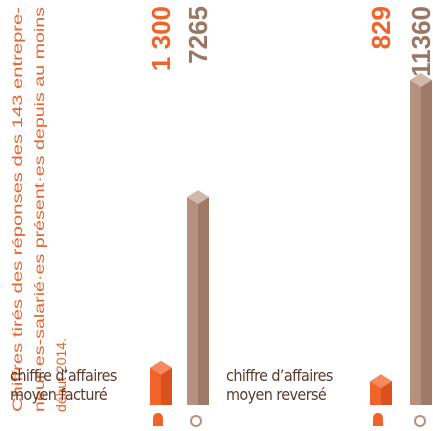 The height and width of the screenshot is (431, 433). I want to click on value-label: 829, so click(381, 27).